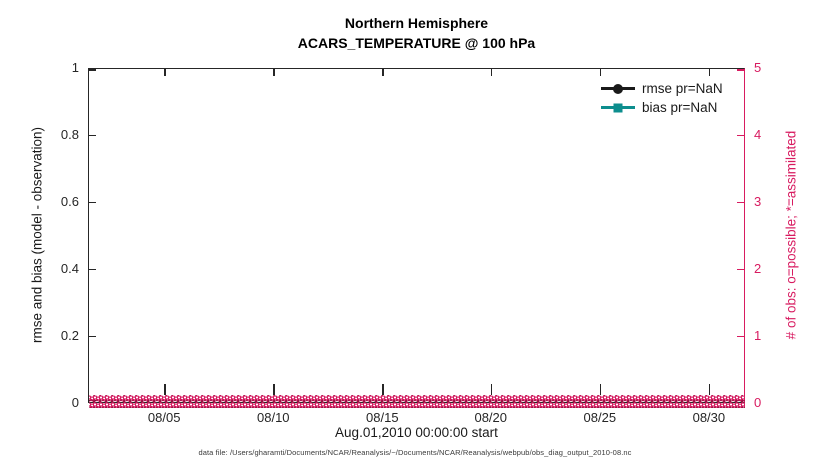 The height and width of the screenshot is (470, 830). Describe the element at coordinates (791, 235) in the screenshot. I see `right-y-axis-label: # of obs: o=possible; *=assimilated` at that location.